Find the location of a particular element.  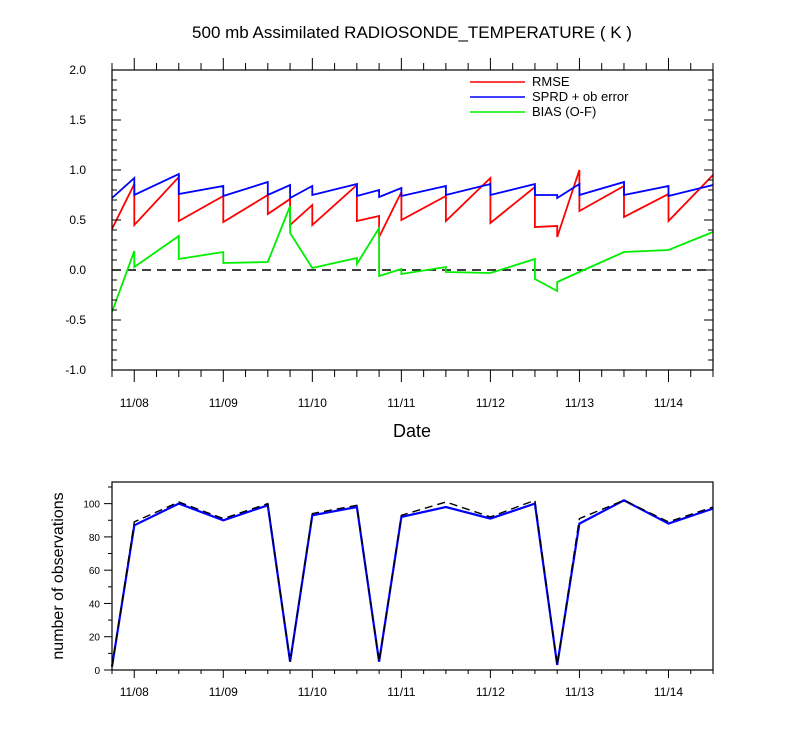

obs-x-tick-label: 11/12 is located at coordinates (490, 692).